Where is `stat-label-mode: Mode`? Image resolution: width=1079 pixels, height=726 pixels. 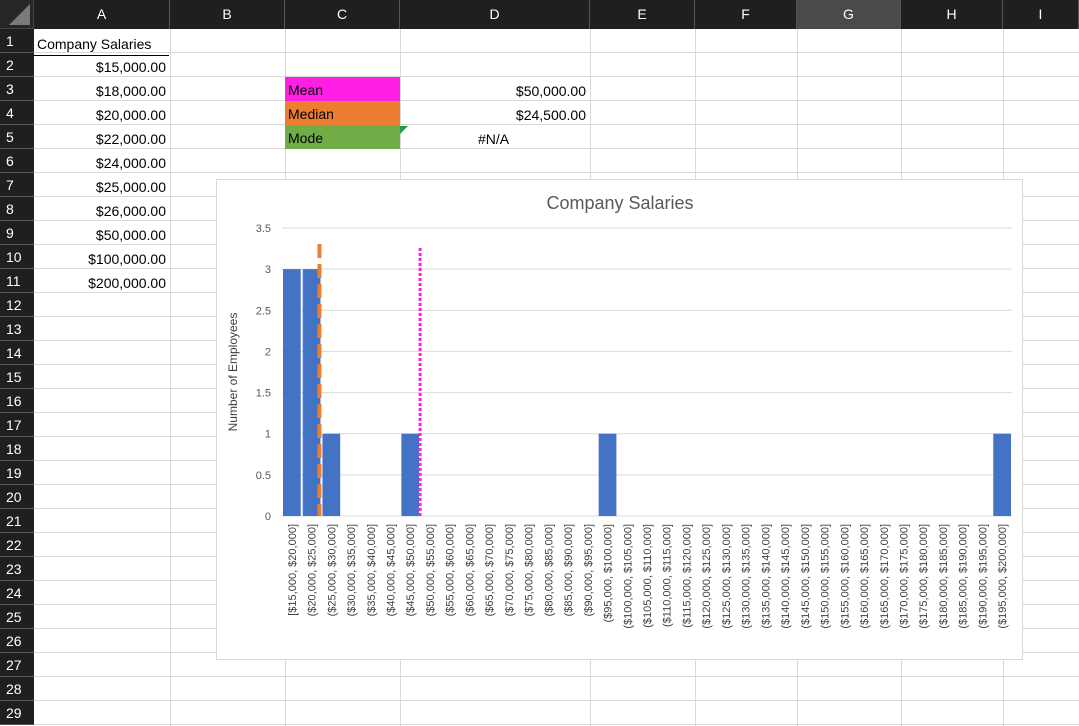
stat-label-mode: Mode is located at coordinates (342, 137).